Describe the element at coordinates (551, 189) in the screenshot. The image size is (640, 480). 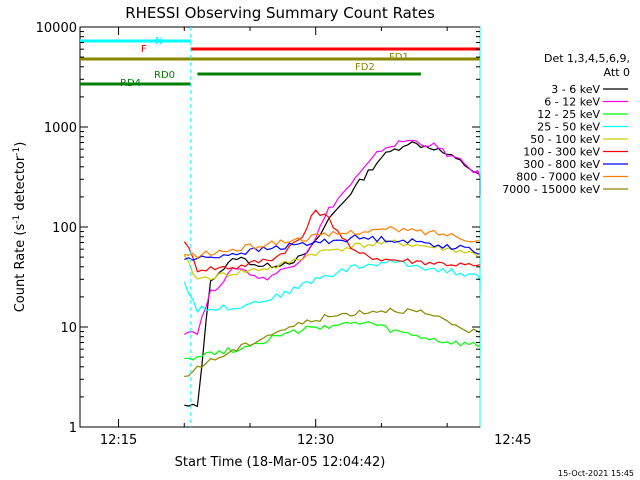
I see `legend-label-9: 7000 - 15000 keV` at that location.